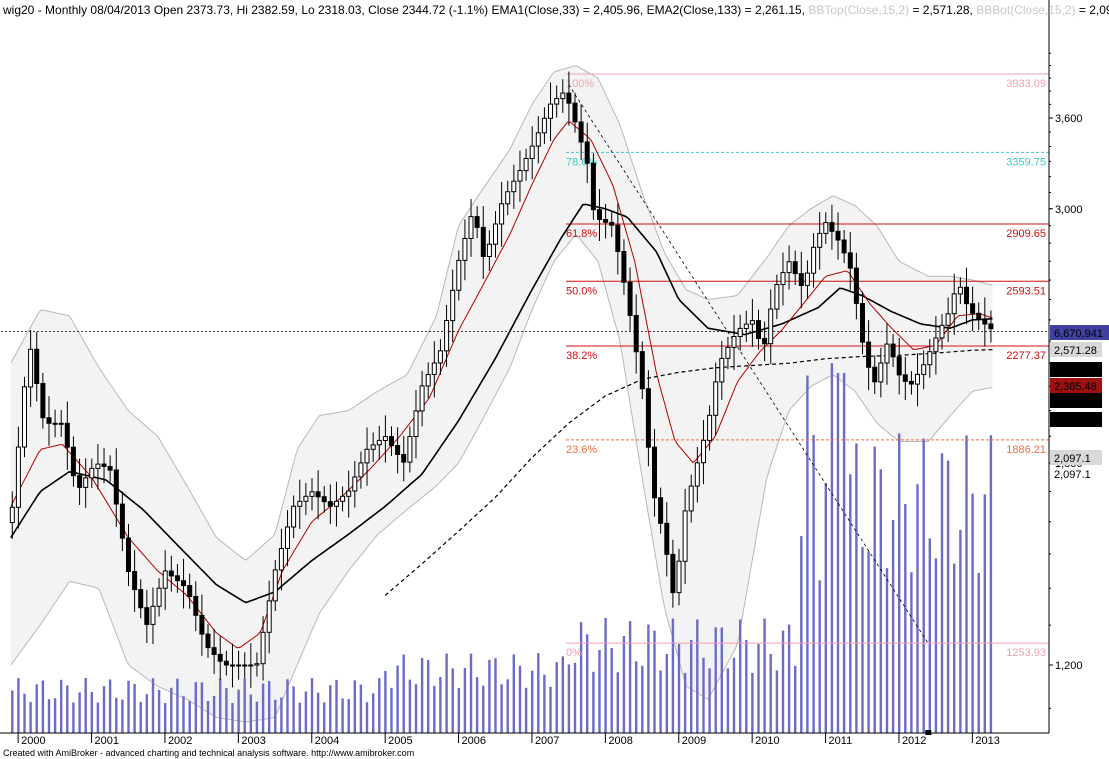  What do you see at coordinates (928, 732) in the screenshot?
I see `current-bar-marker` at bounding box center [928, 732].